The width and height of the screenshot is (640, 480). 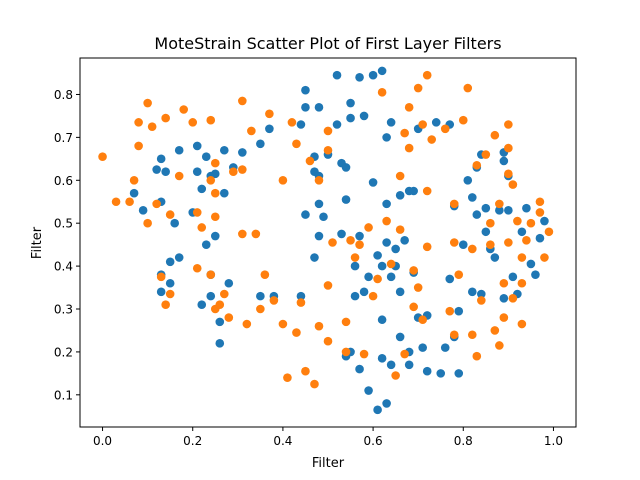 What do you see at coordinates (37, 242) in the screenshot?
I see `y-axis-label: Filter` at bounding box center [37, 242].